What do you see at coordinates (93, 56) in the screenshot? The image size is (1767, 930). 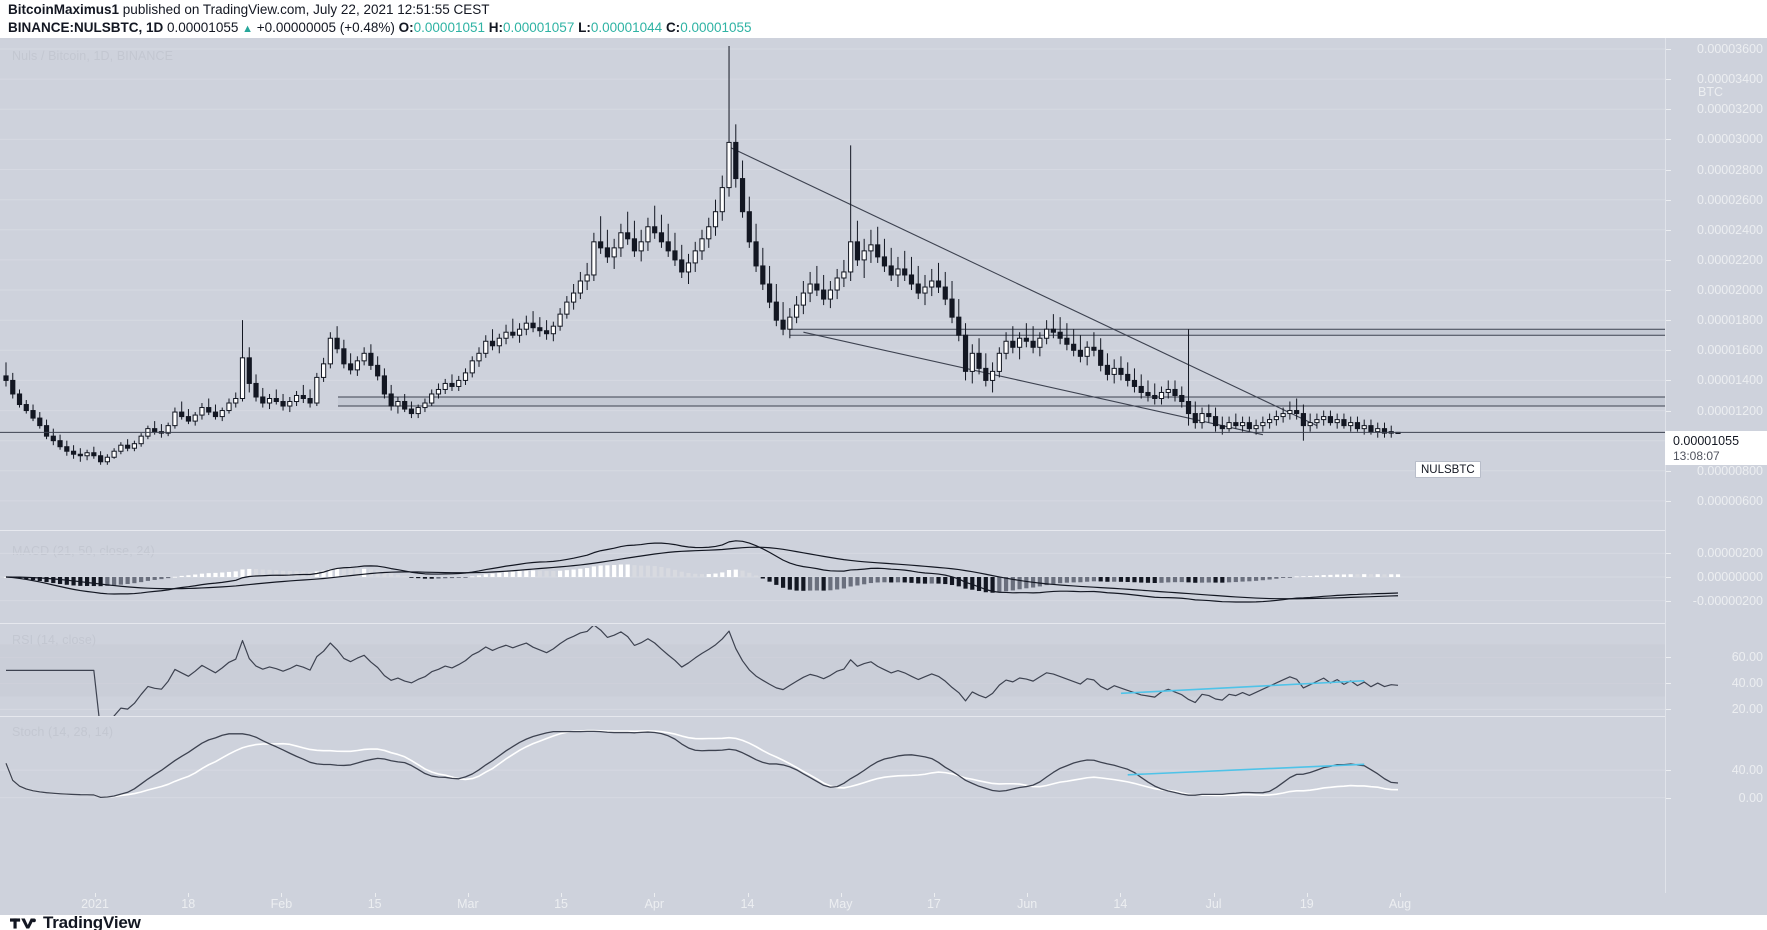 I see `price-pane-title: Nuls / Bitcoin, 1D, BINANCE` at bounding box center [93, 56].